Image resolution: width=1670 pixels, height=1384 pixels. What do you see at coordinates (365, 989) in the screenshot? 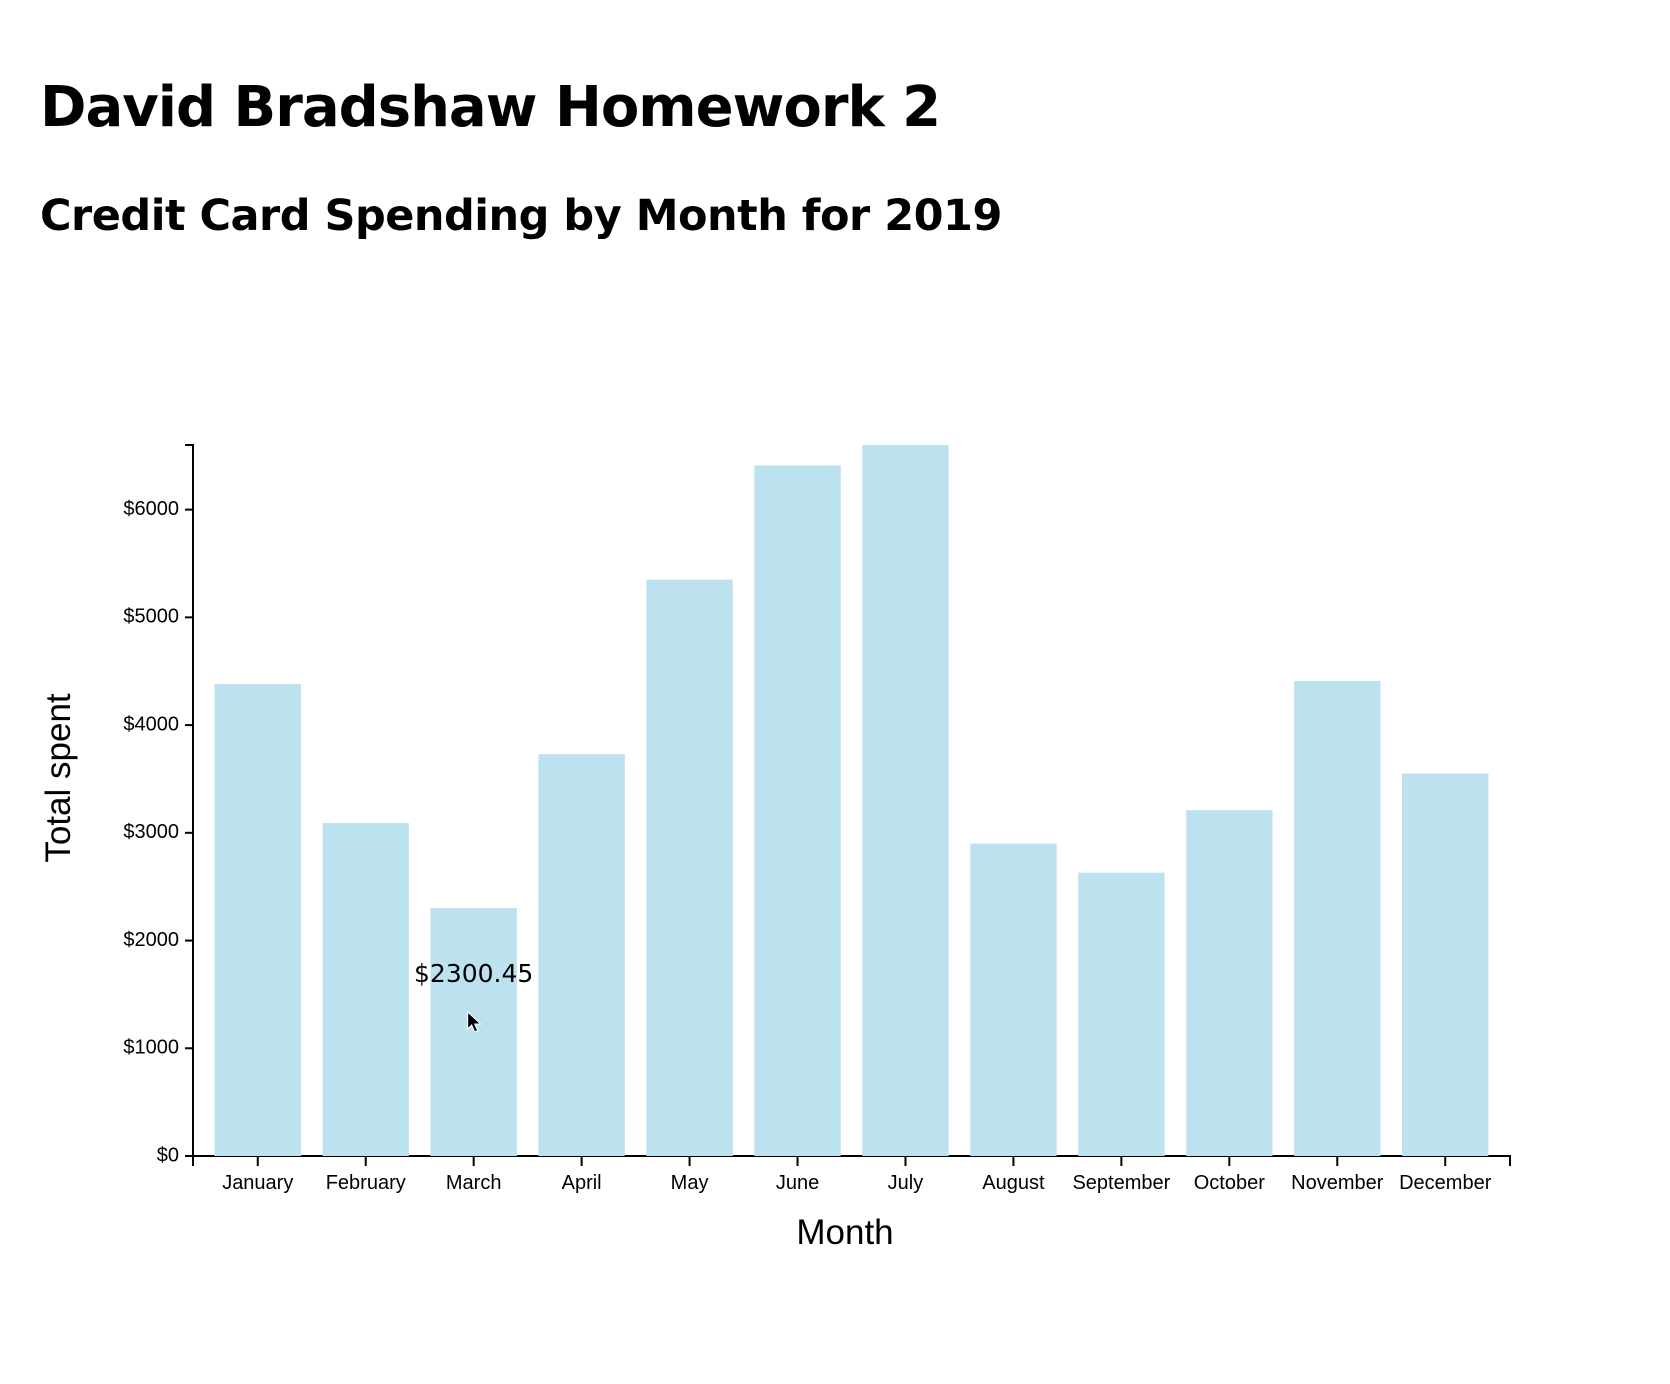
I see `bar-february` at bounding box center [365, 989].